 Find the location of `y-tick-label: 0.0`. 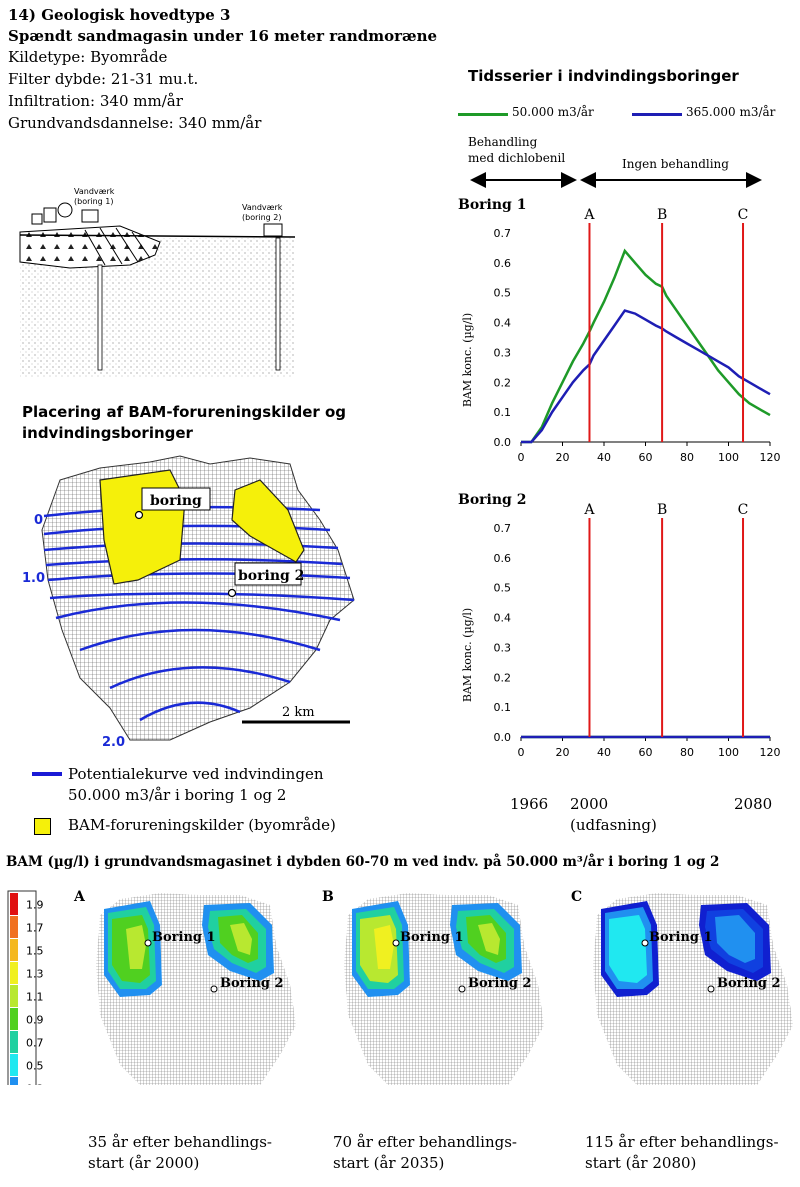

y-tick-label: 0.0 is located at coordinates (503, 737).